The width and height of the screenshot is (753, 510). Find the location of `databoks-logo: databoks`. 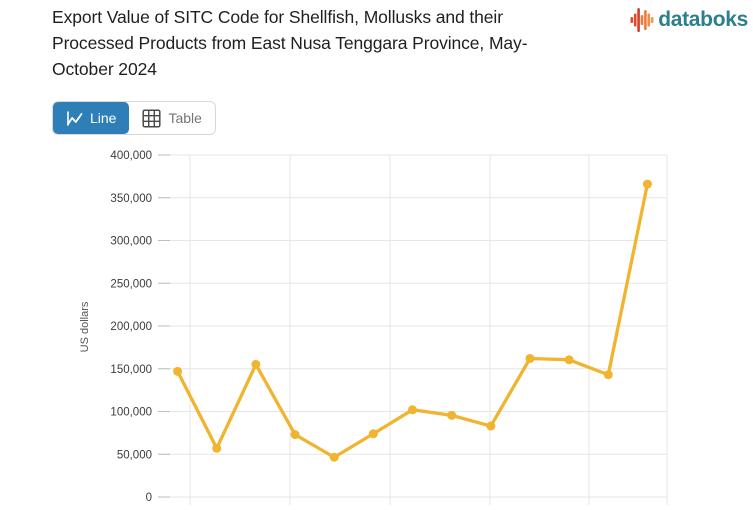

databoks-logo: databoks is located at coordinates (689, 20).